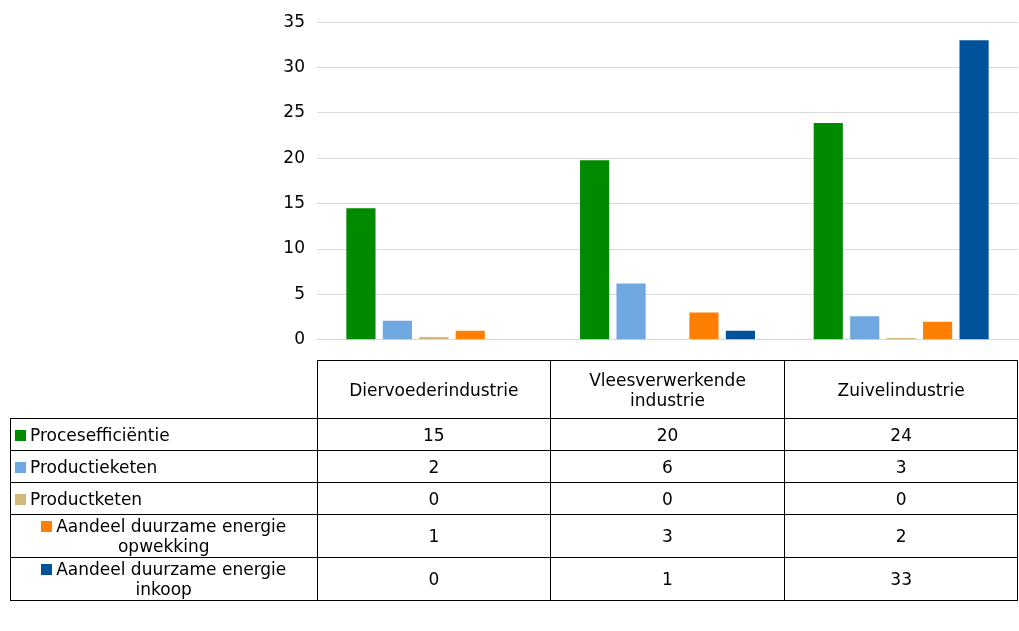  Describe the element at coordinates (901, 434) in the screenshot. I see `data-label: 24` at that location.